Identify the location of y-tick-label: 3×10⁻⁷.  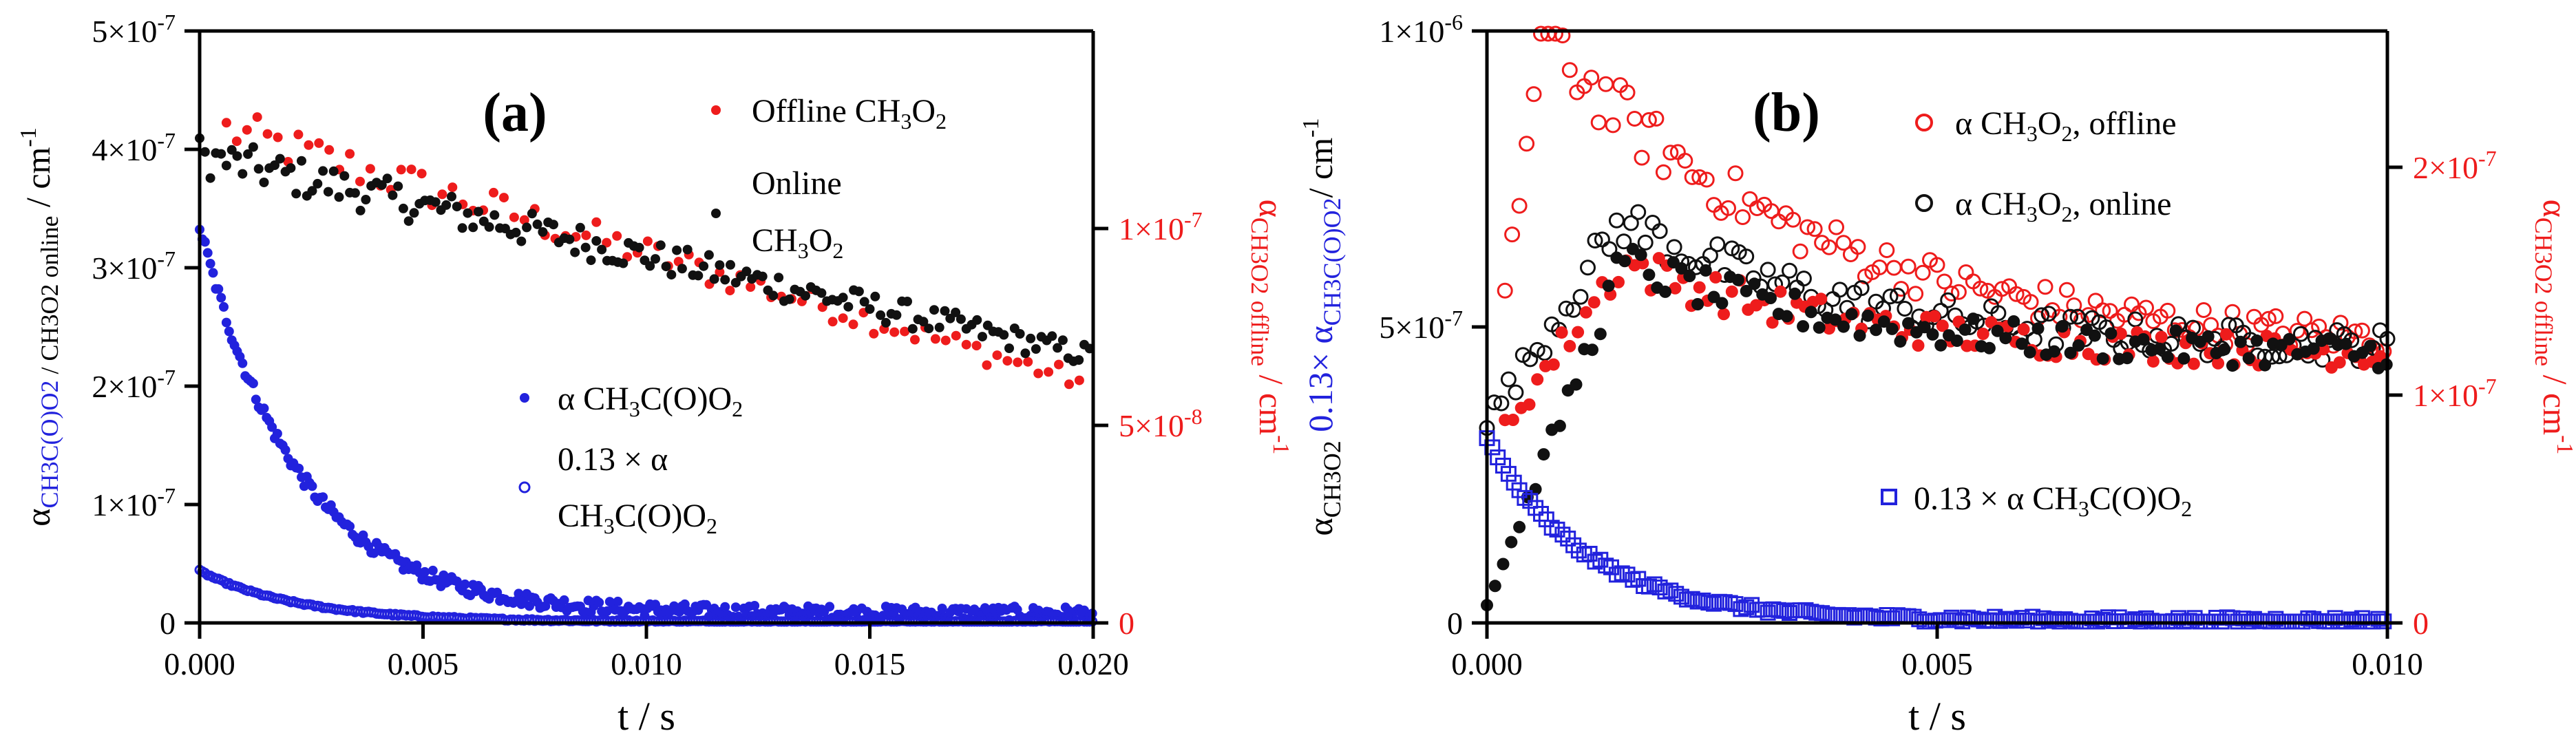
(134, 266).